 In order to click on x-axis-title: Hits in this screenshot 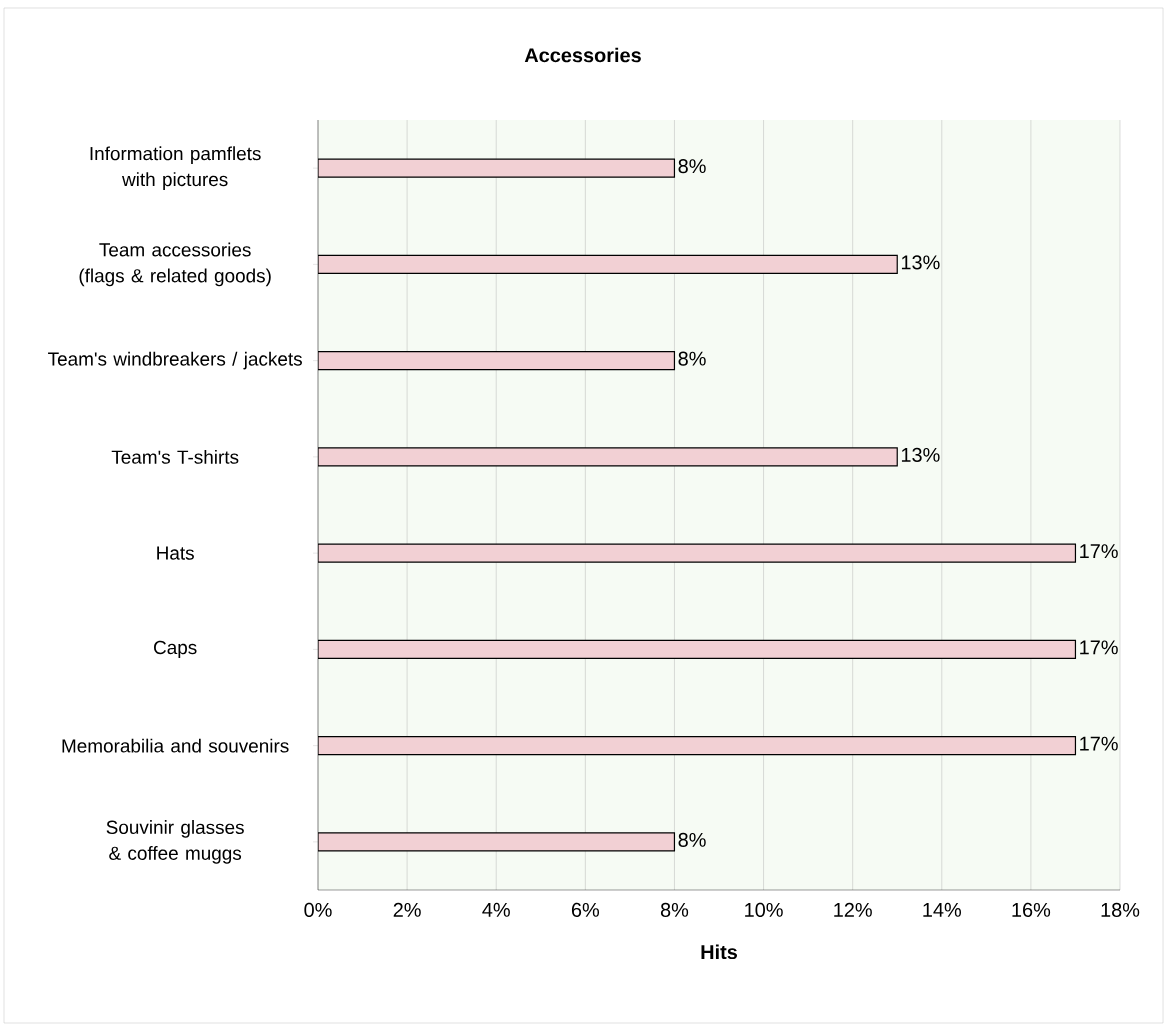, I will do `click(719, 952)`.